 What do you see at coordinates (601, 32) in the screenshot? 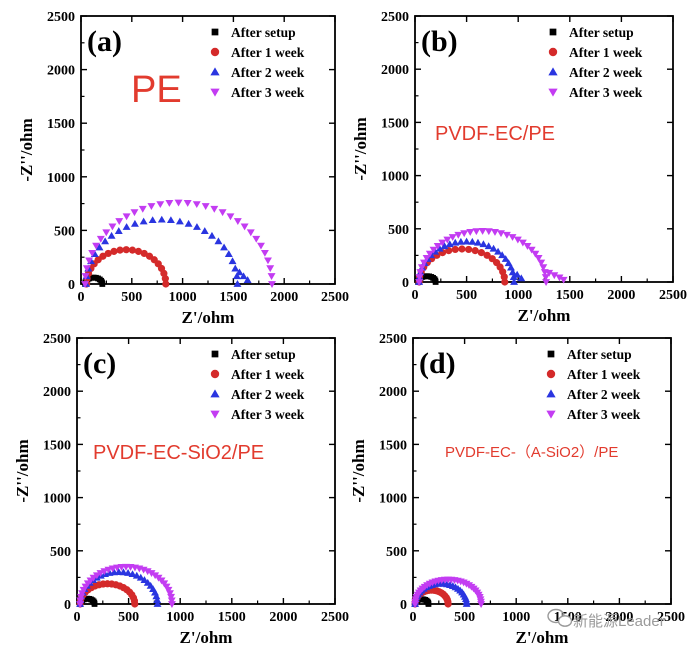
I see `legend-label: After setup` at bounding box center [601, 32].